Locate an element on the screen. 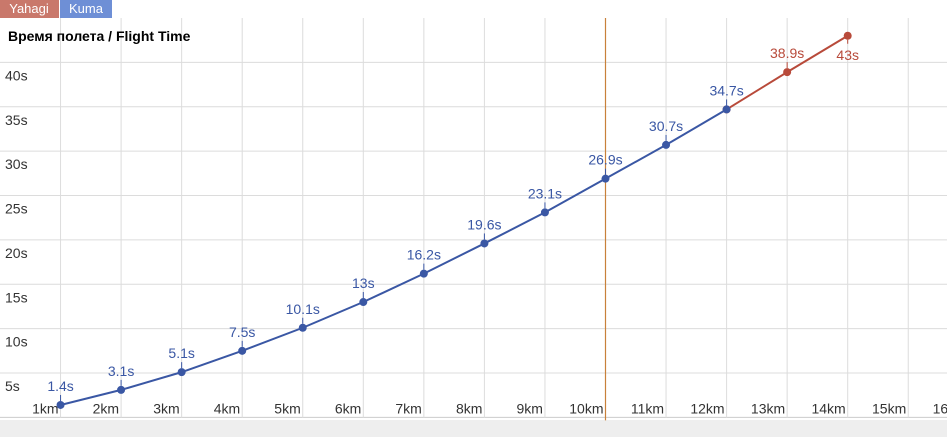  x-tick-label: 1km is located at coordinates (45, 408).